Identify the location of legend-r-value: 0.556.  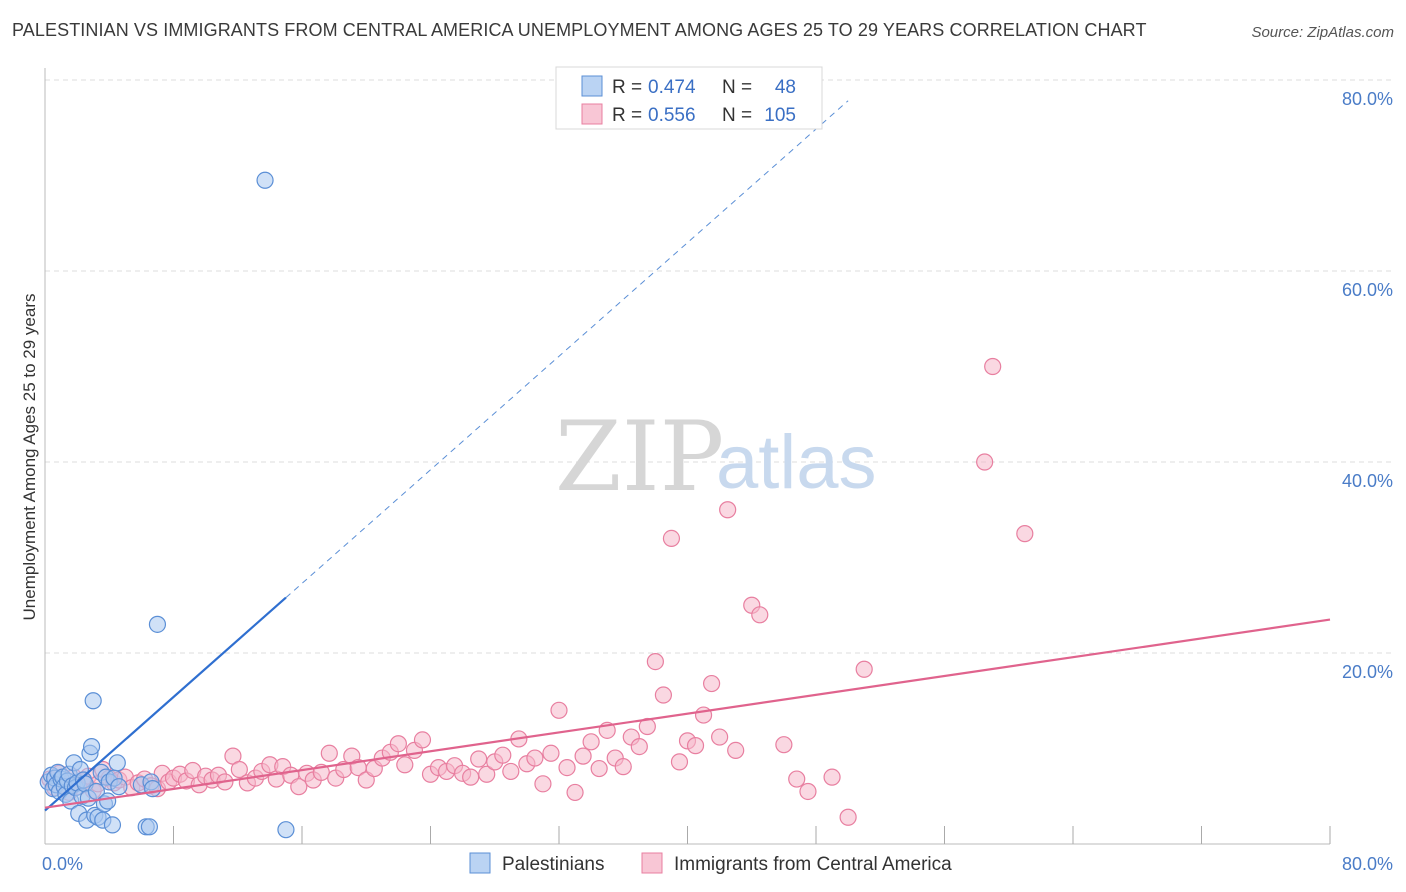
(672, 115).